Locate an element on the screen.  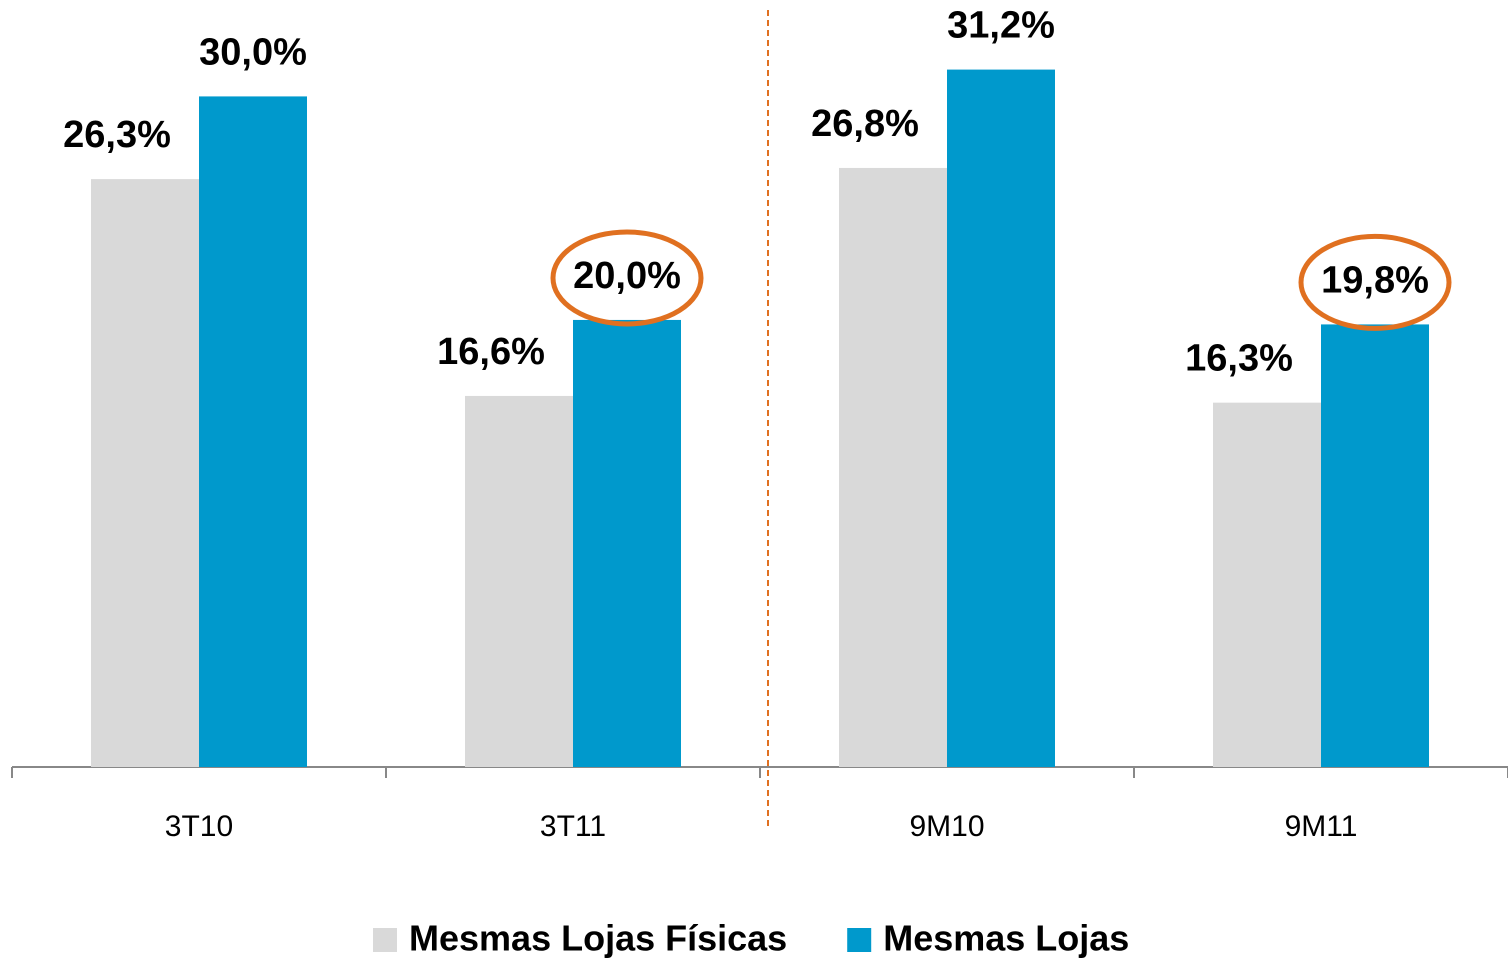
data-label: 20,0% is located at coordinates (627, 276).